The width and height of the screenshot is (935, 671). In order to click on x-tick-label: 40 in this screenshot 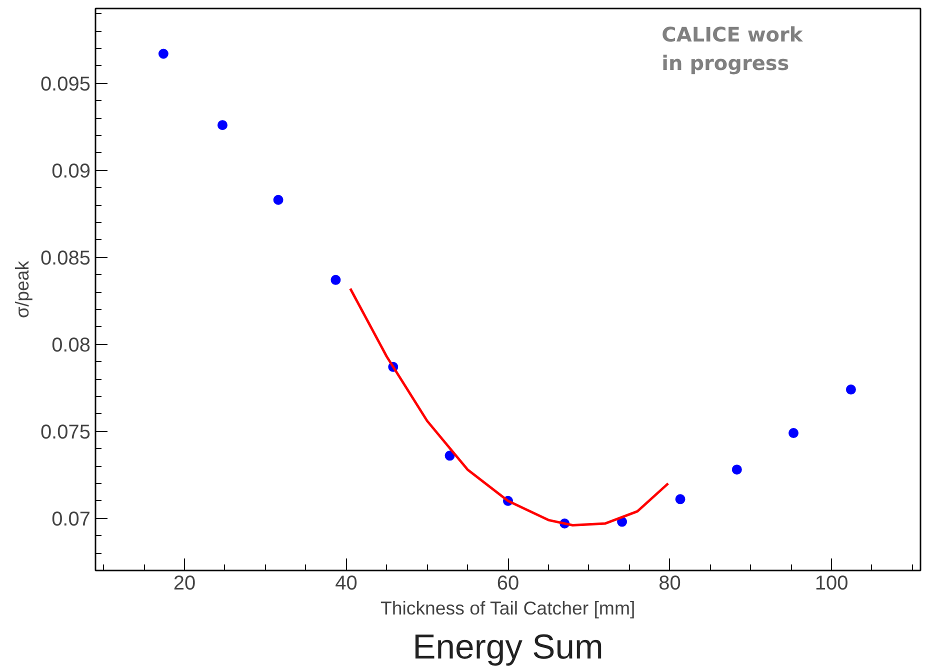, I will do `click(346, 583)`.